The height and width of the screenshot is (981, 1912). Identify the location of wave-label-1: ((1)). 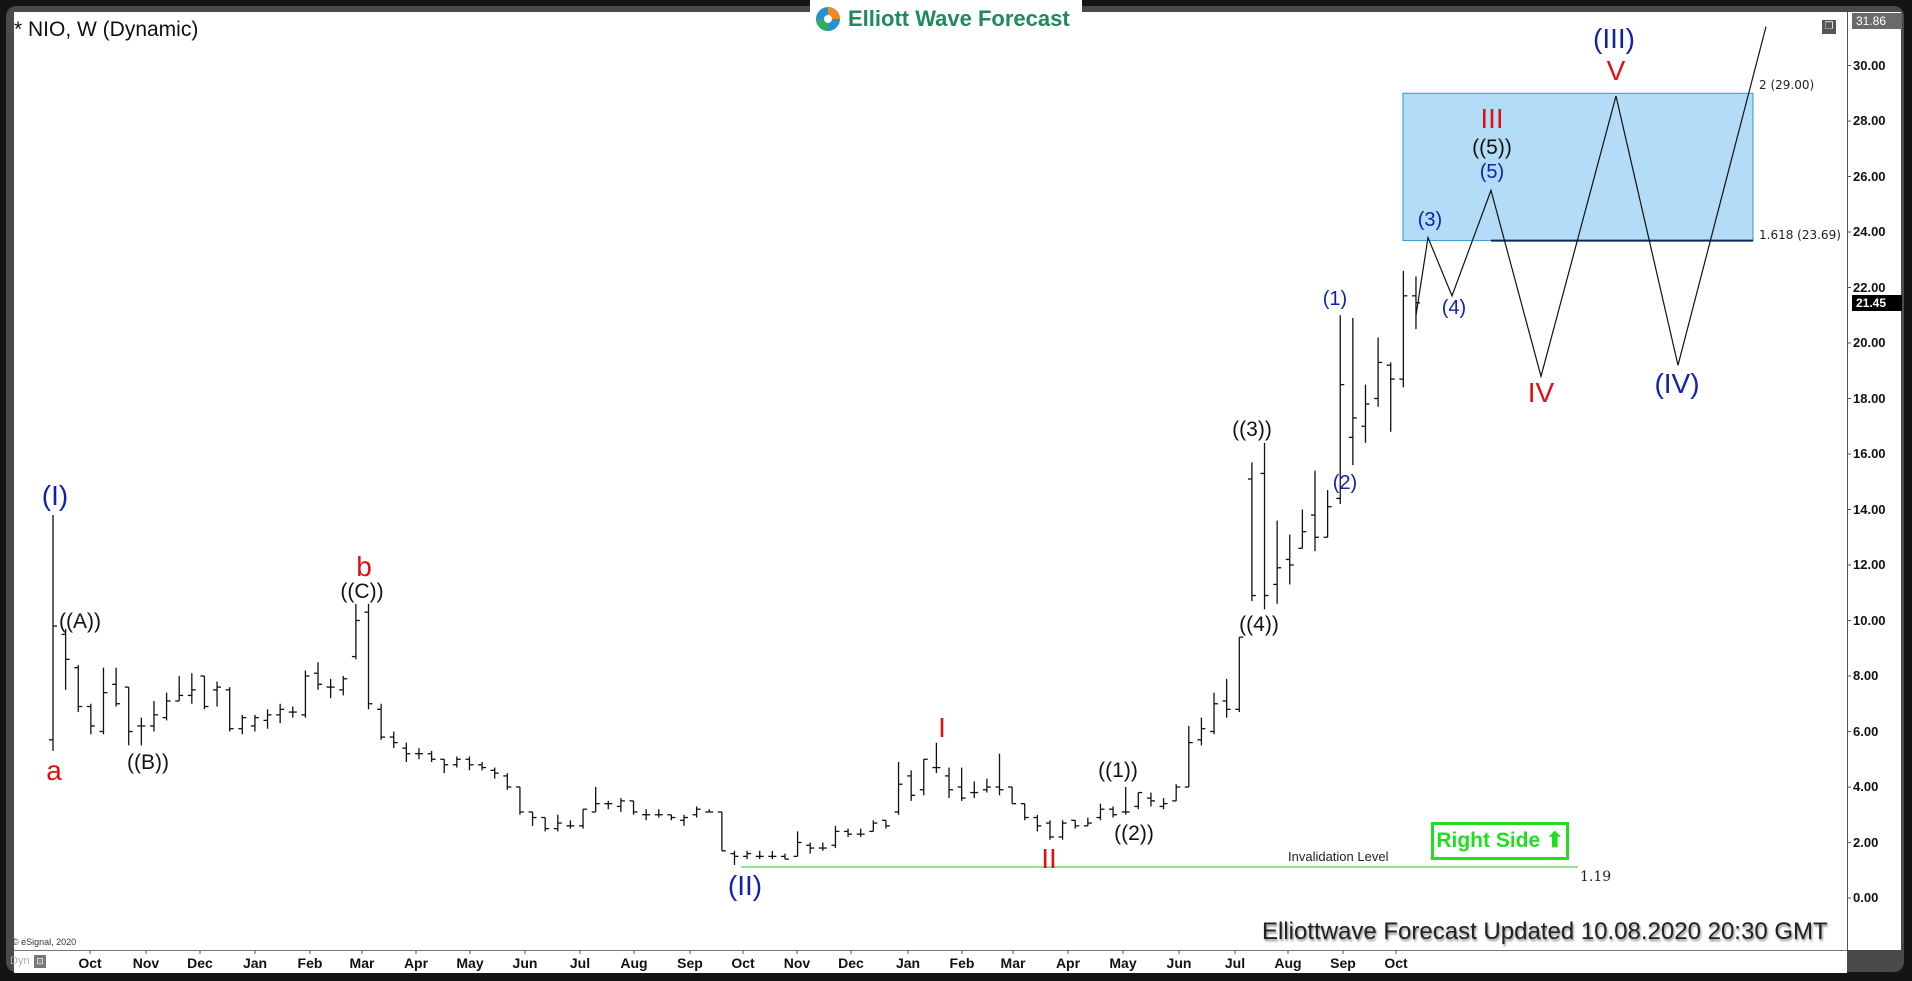
(1118, 770).